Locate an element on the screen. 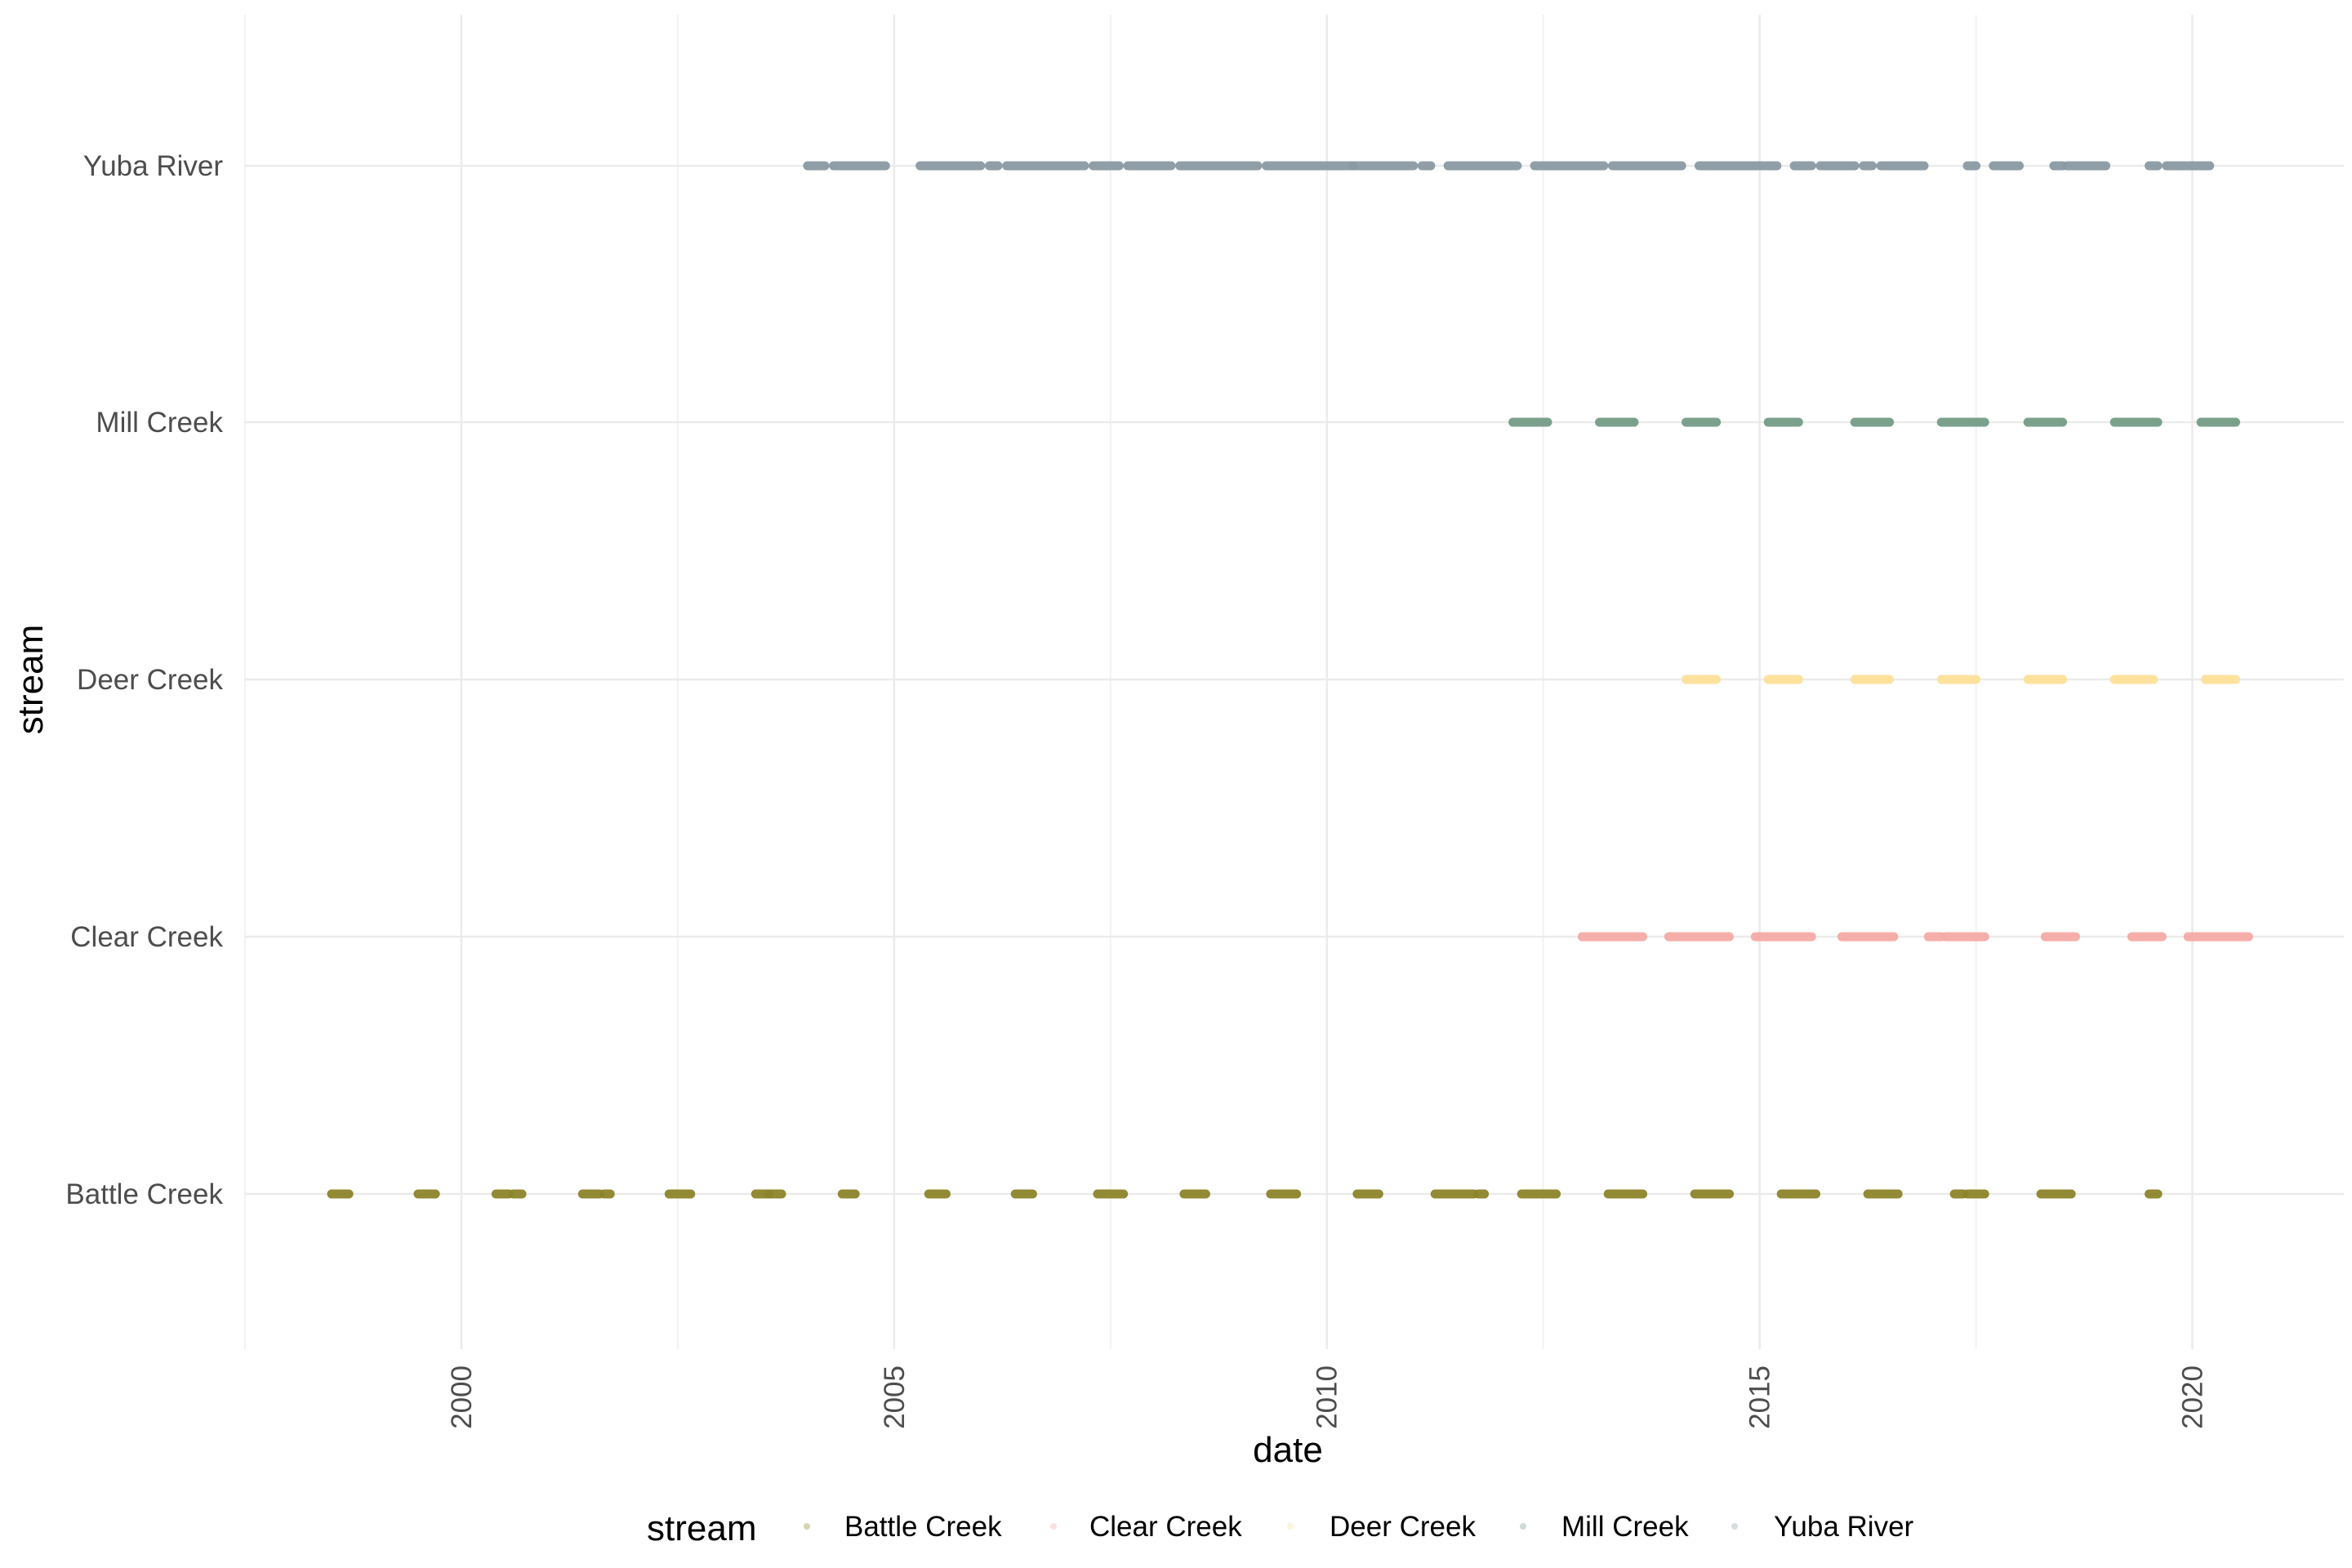 The image size is (2352, 1568). x-tick-label: 2010 is located at coordinates (1327, 1397).